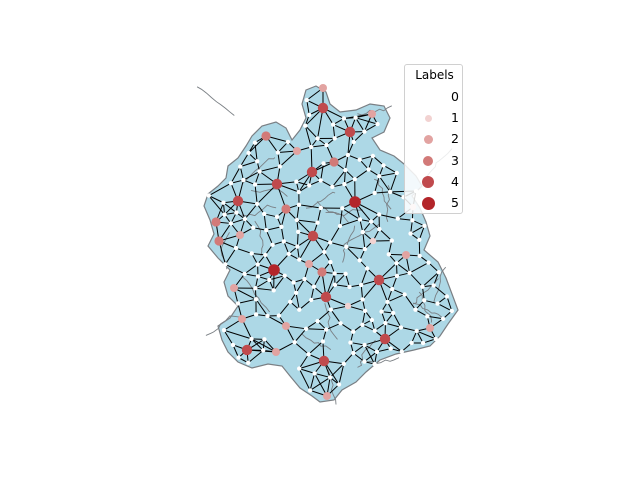 This screenshot has width=640, height=480. Describe the element at coordinates (435, 161) in the screenshot. I see `legend-entry-3: 3` at that location.